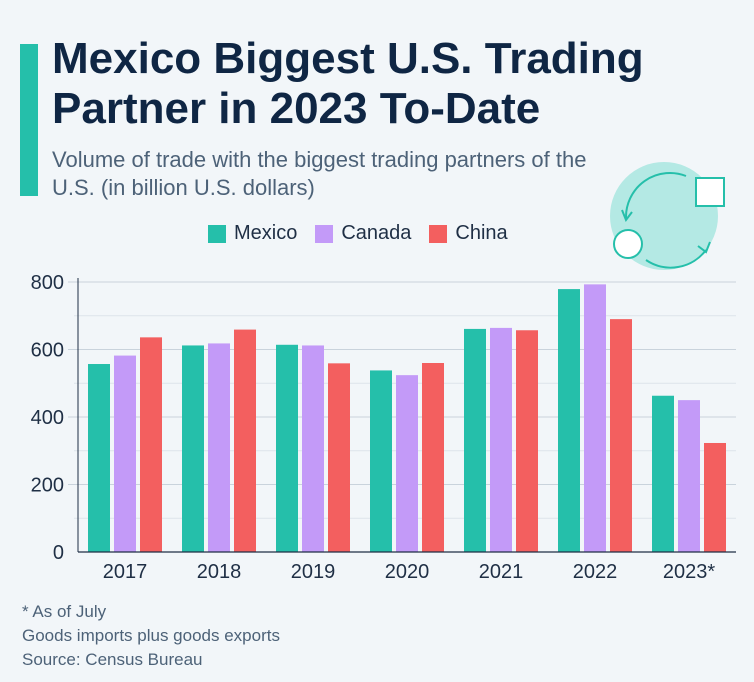  What do you see at coordinates (193, 448) in the screenshot?
I see `bar-mexico-2018` at bounding box center [193, 448].